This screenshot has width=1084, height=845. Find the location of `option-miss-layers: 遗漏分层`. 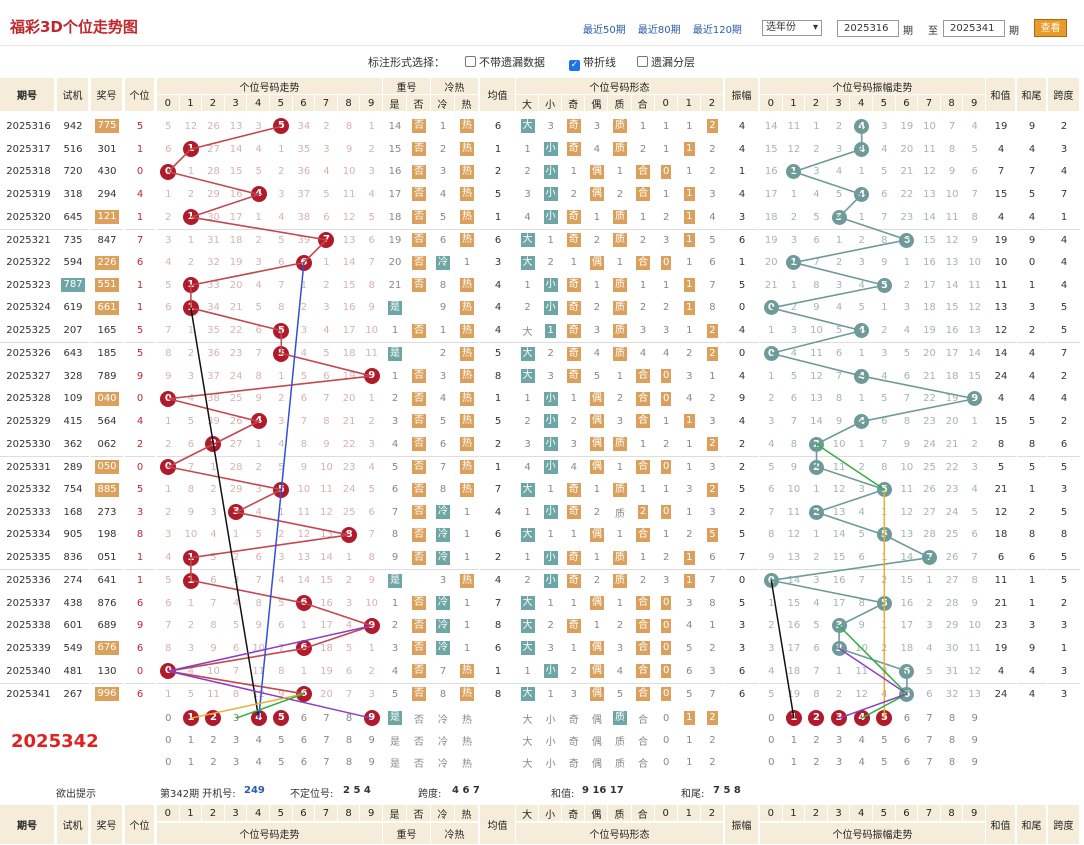

option-miss-layers: 遗漏分层 is located at coordinates (666, 62).